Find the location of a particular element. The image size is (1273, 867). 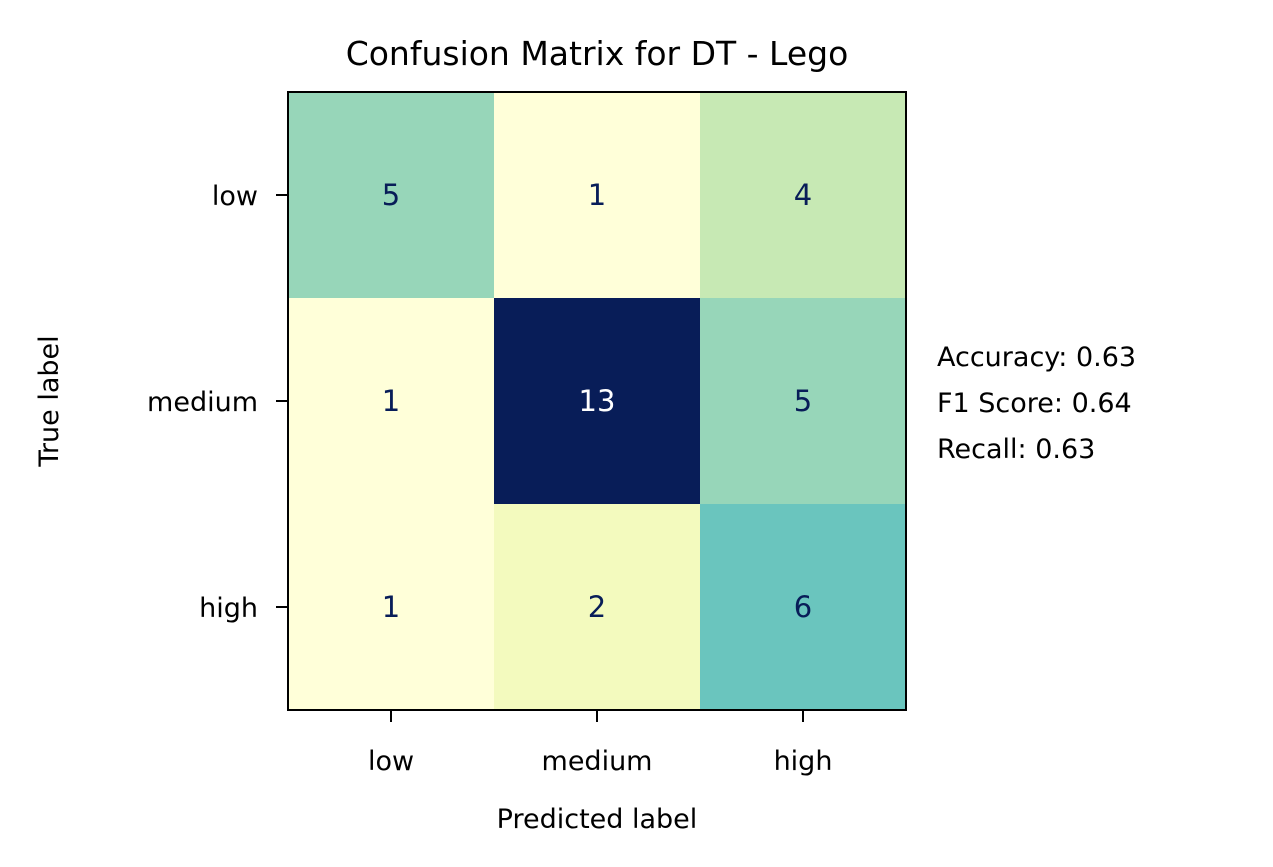

y-tick-label: high is located at coordinates (228, 608).